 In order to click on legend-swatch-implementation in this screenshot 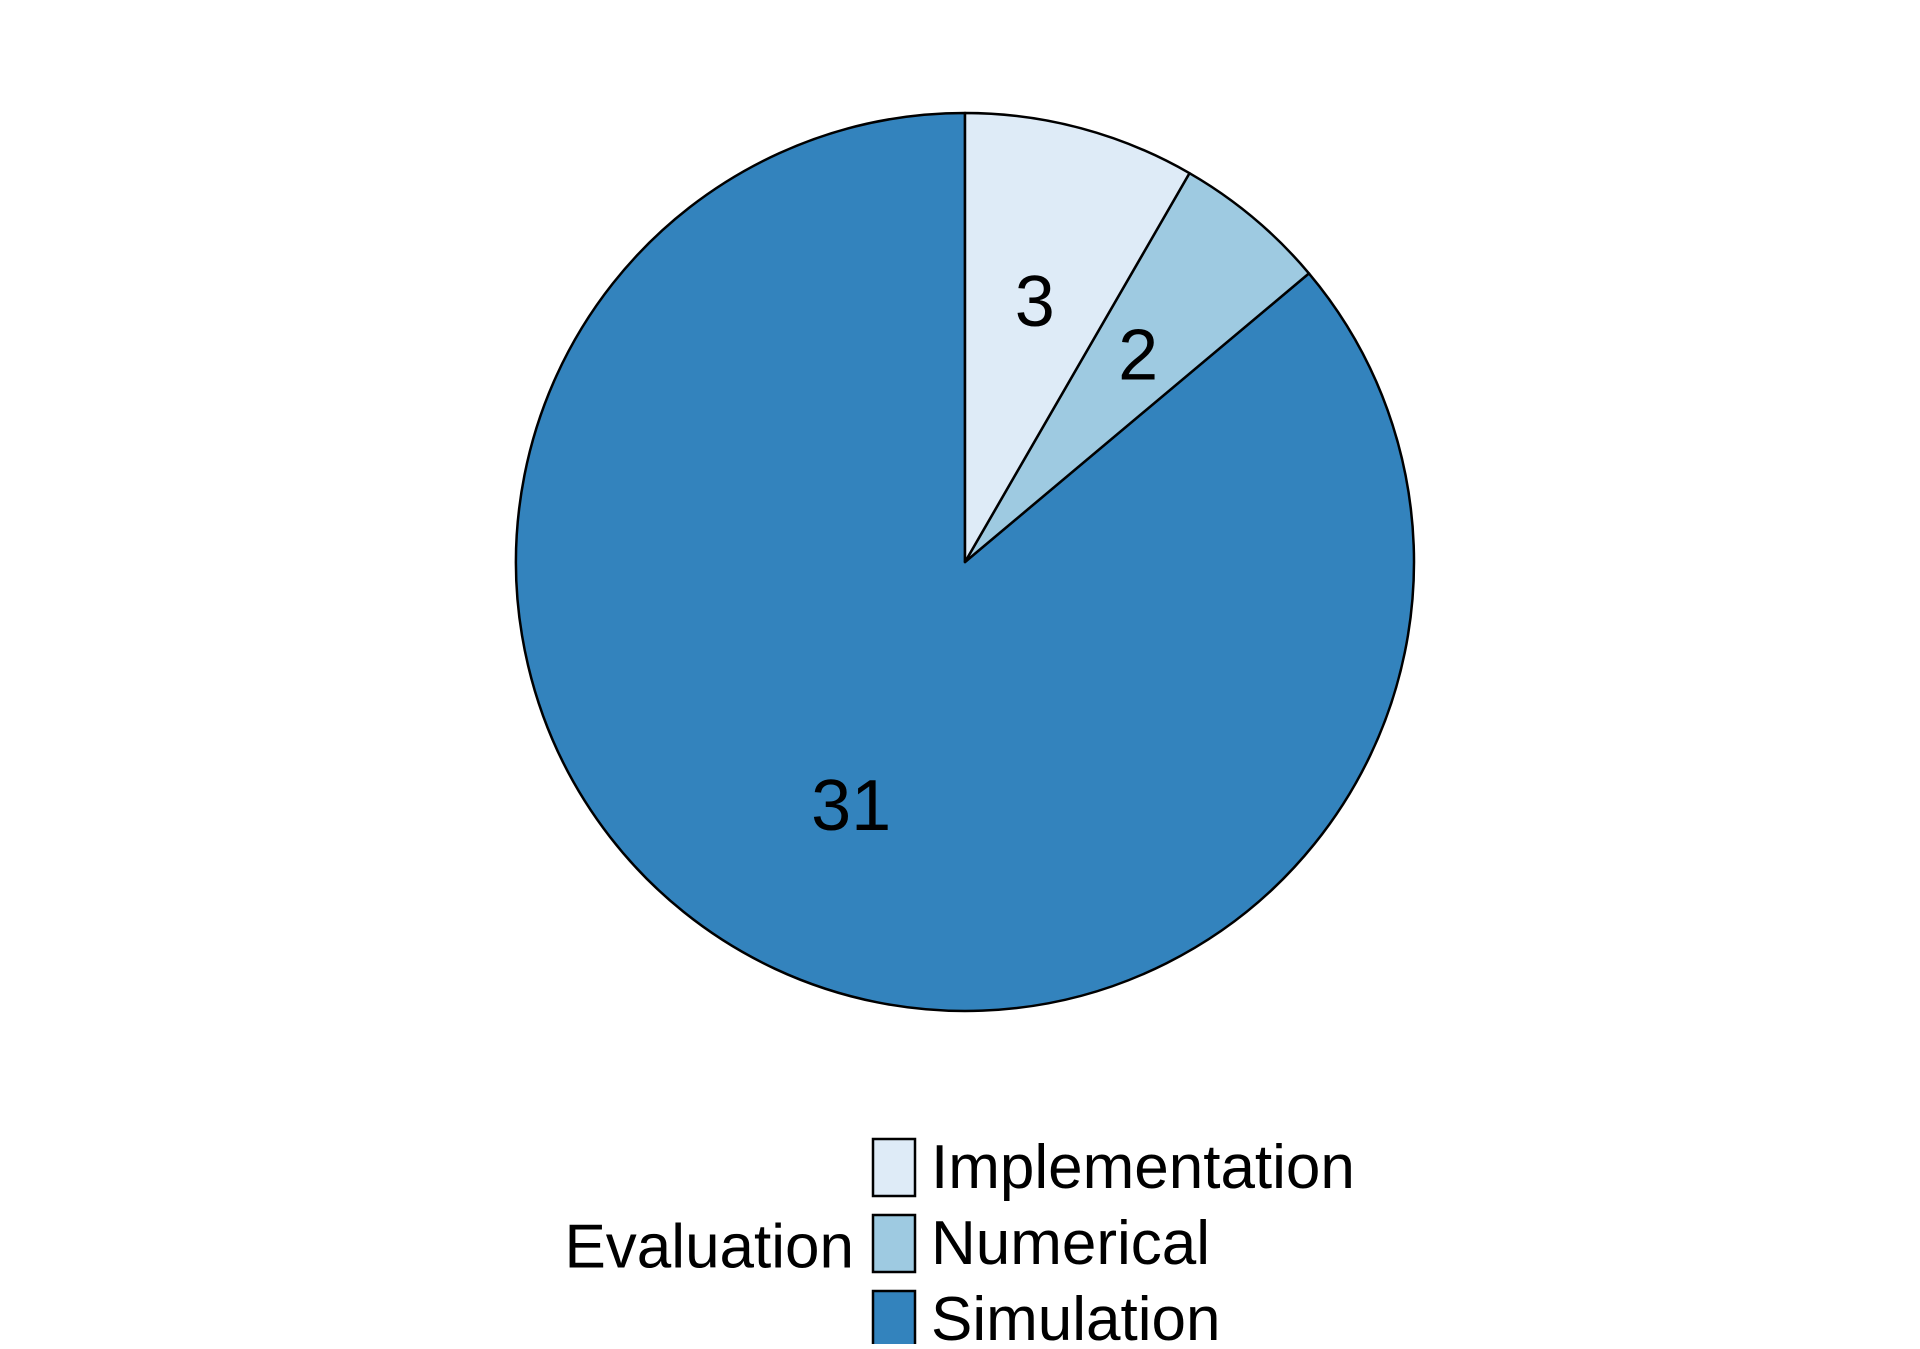, I will do `click(894, 1167)`.